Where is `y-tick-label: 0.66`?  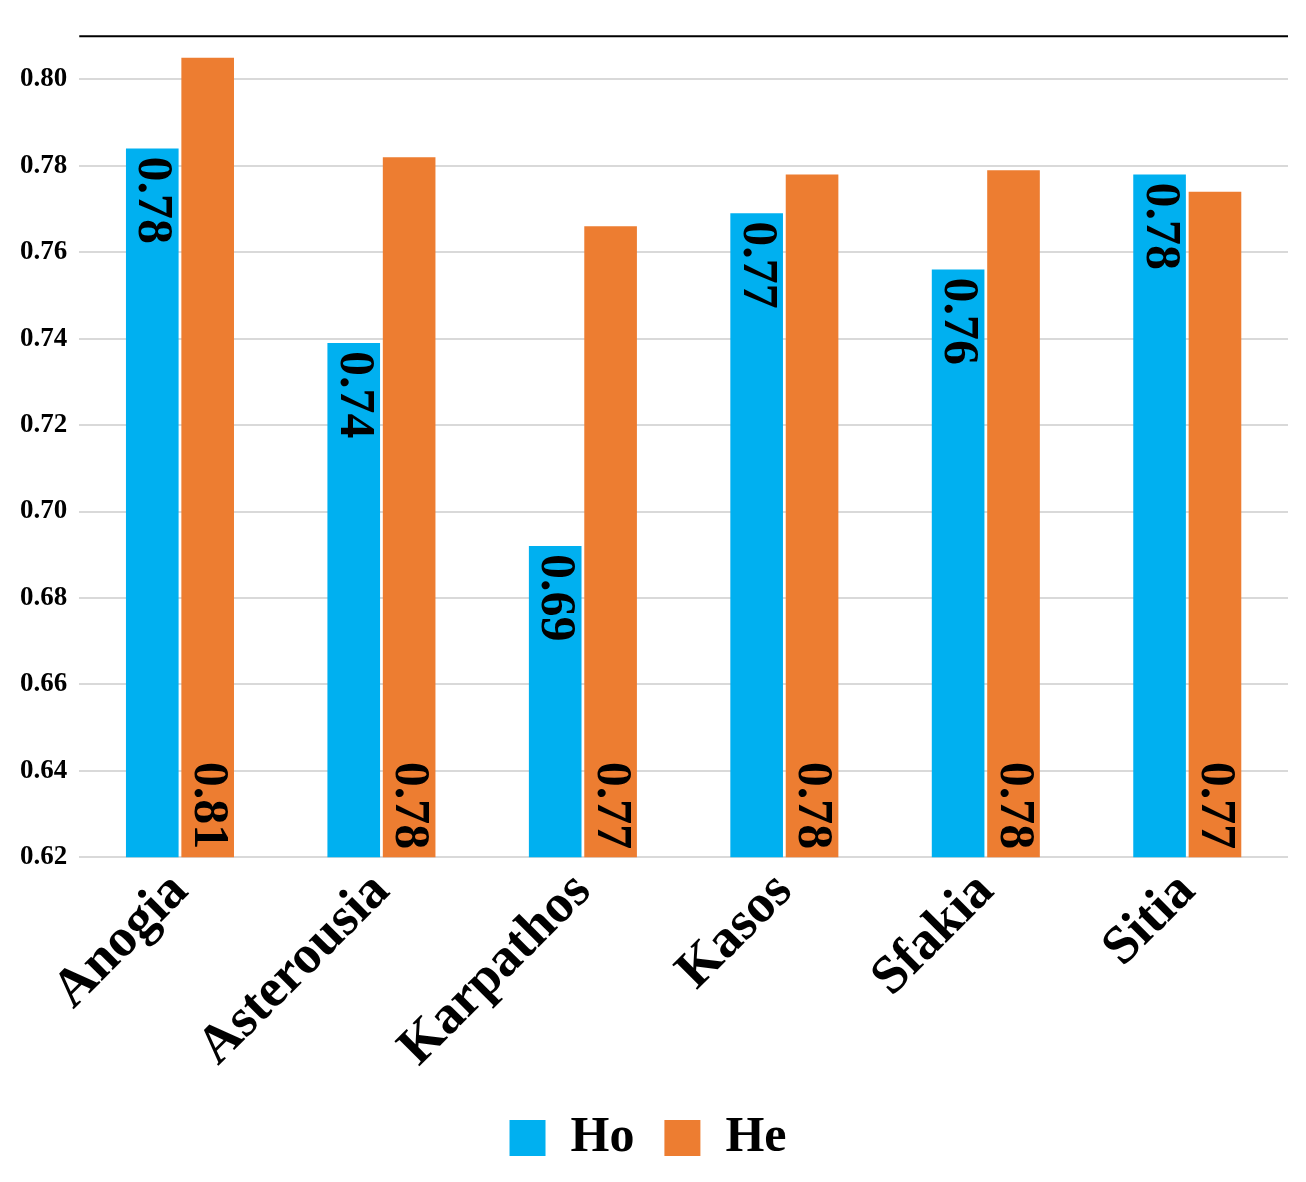
y-tick-label: 0.66 is located at coordinates (44, 682).